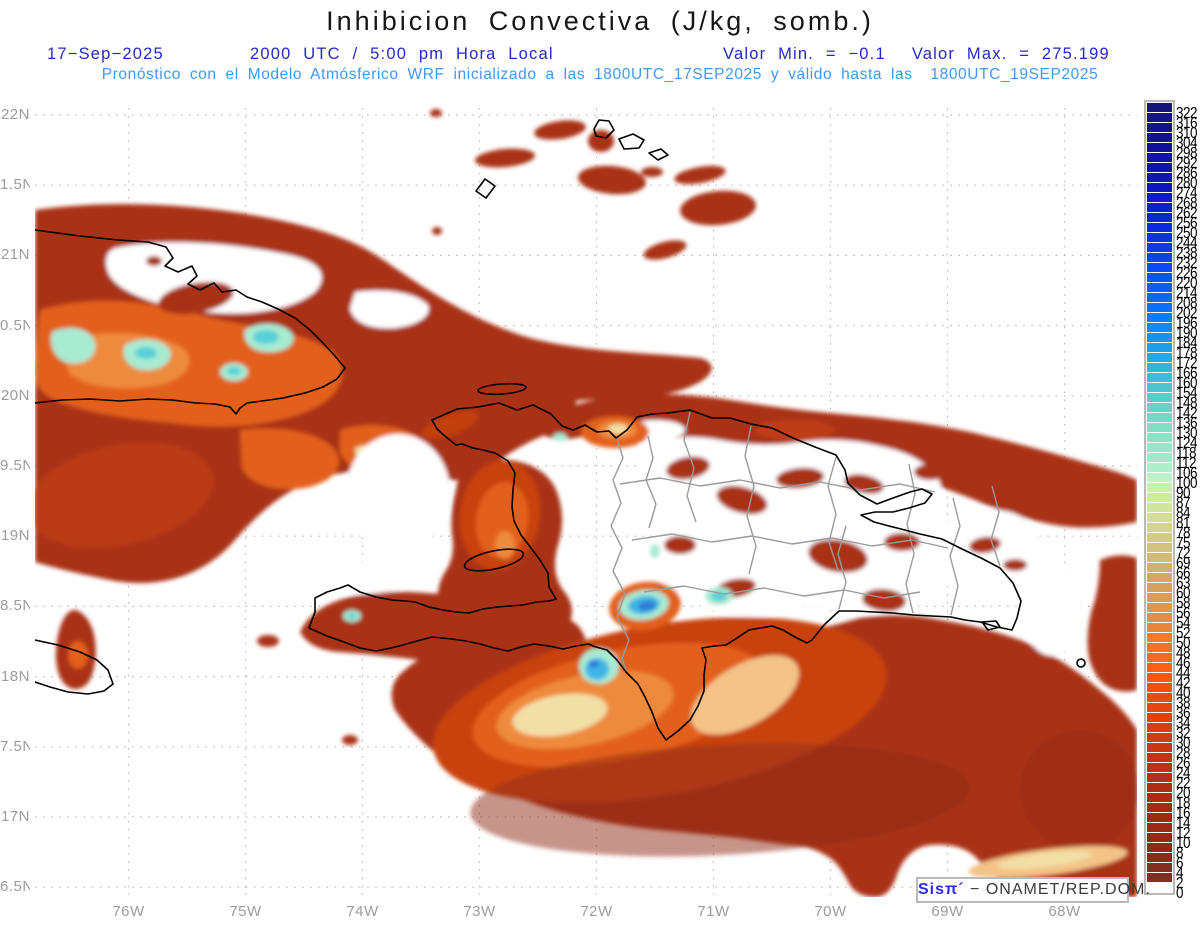  I want to click on coast-islet, so click(604, 129).